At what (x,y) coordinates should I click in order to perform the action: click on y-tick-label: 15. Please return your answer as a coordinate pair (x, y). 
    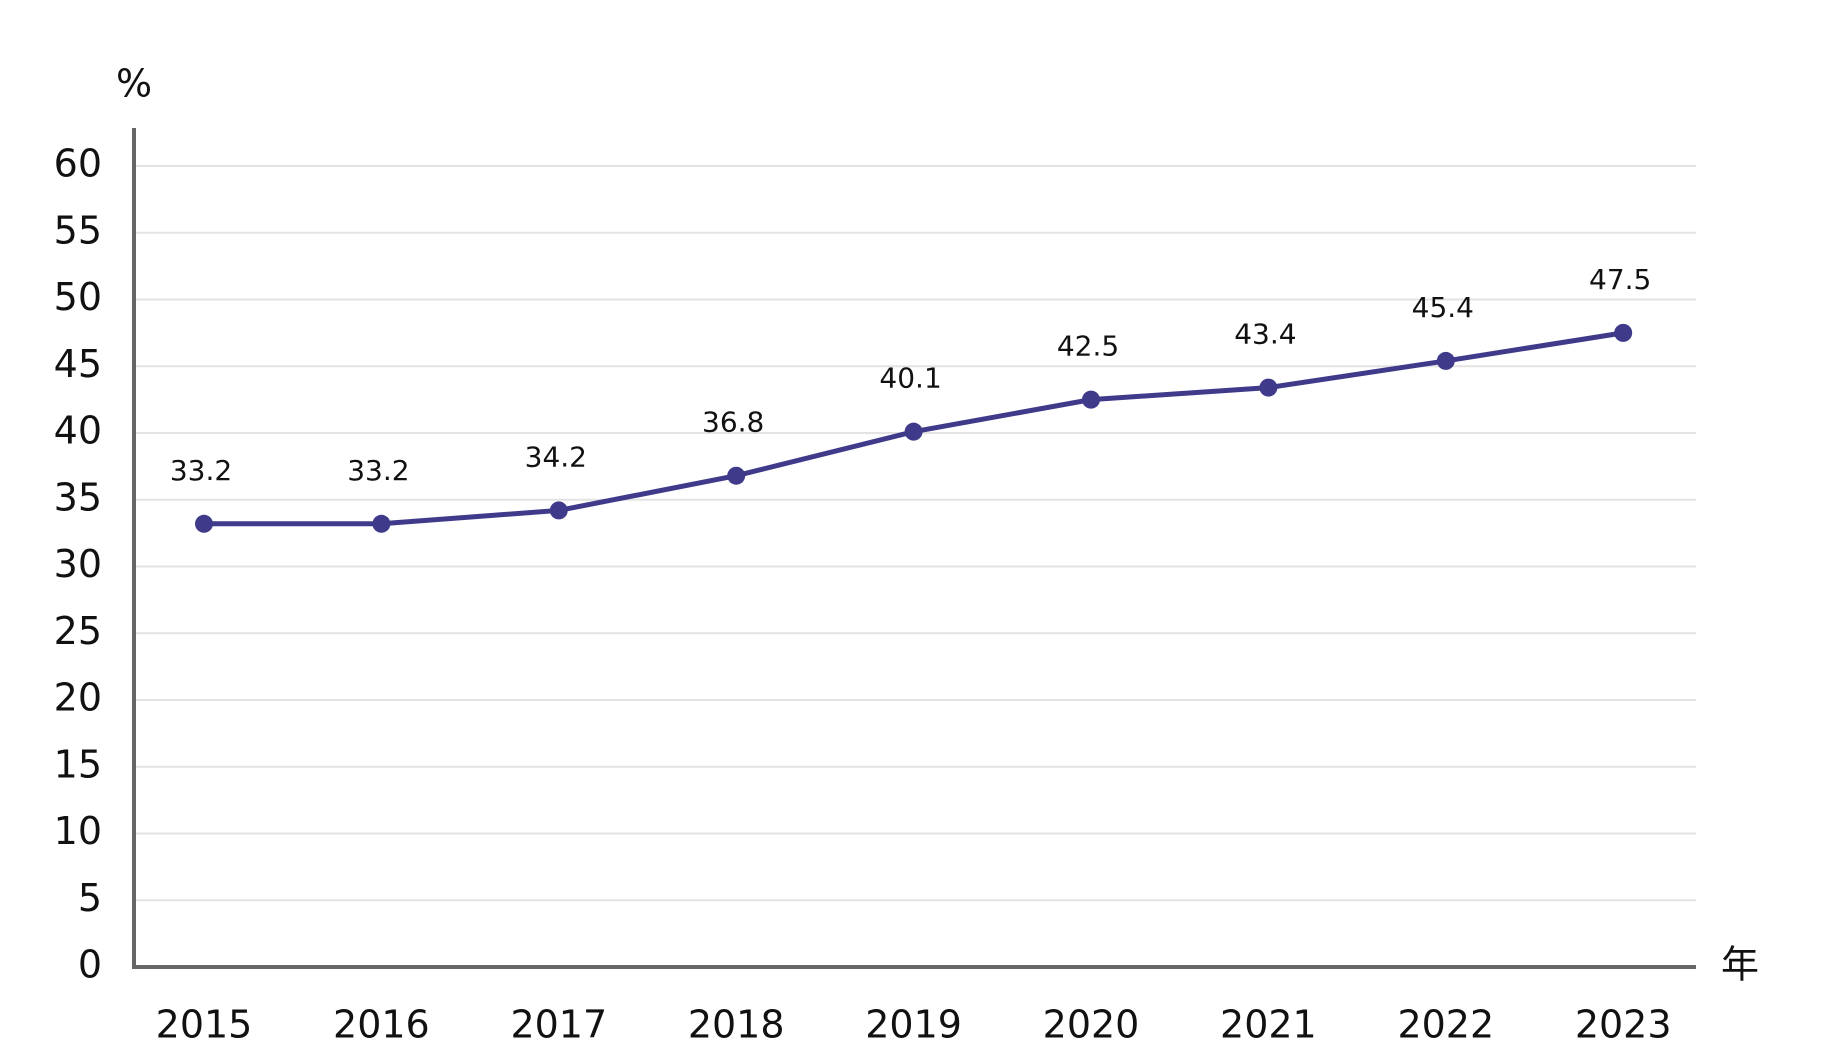
    Looking at the image, I should click on (78, 764).